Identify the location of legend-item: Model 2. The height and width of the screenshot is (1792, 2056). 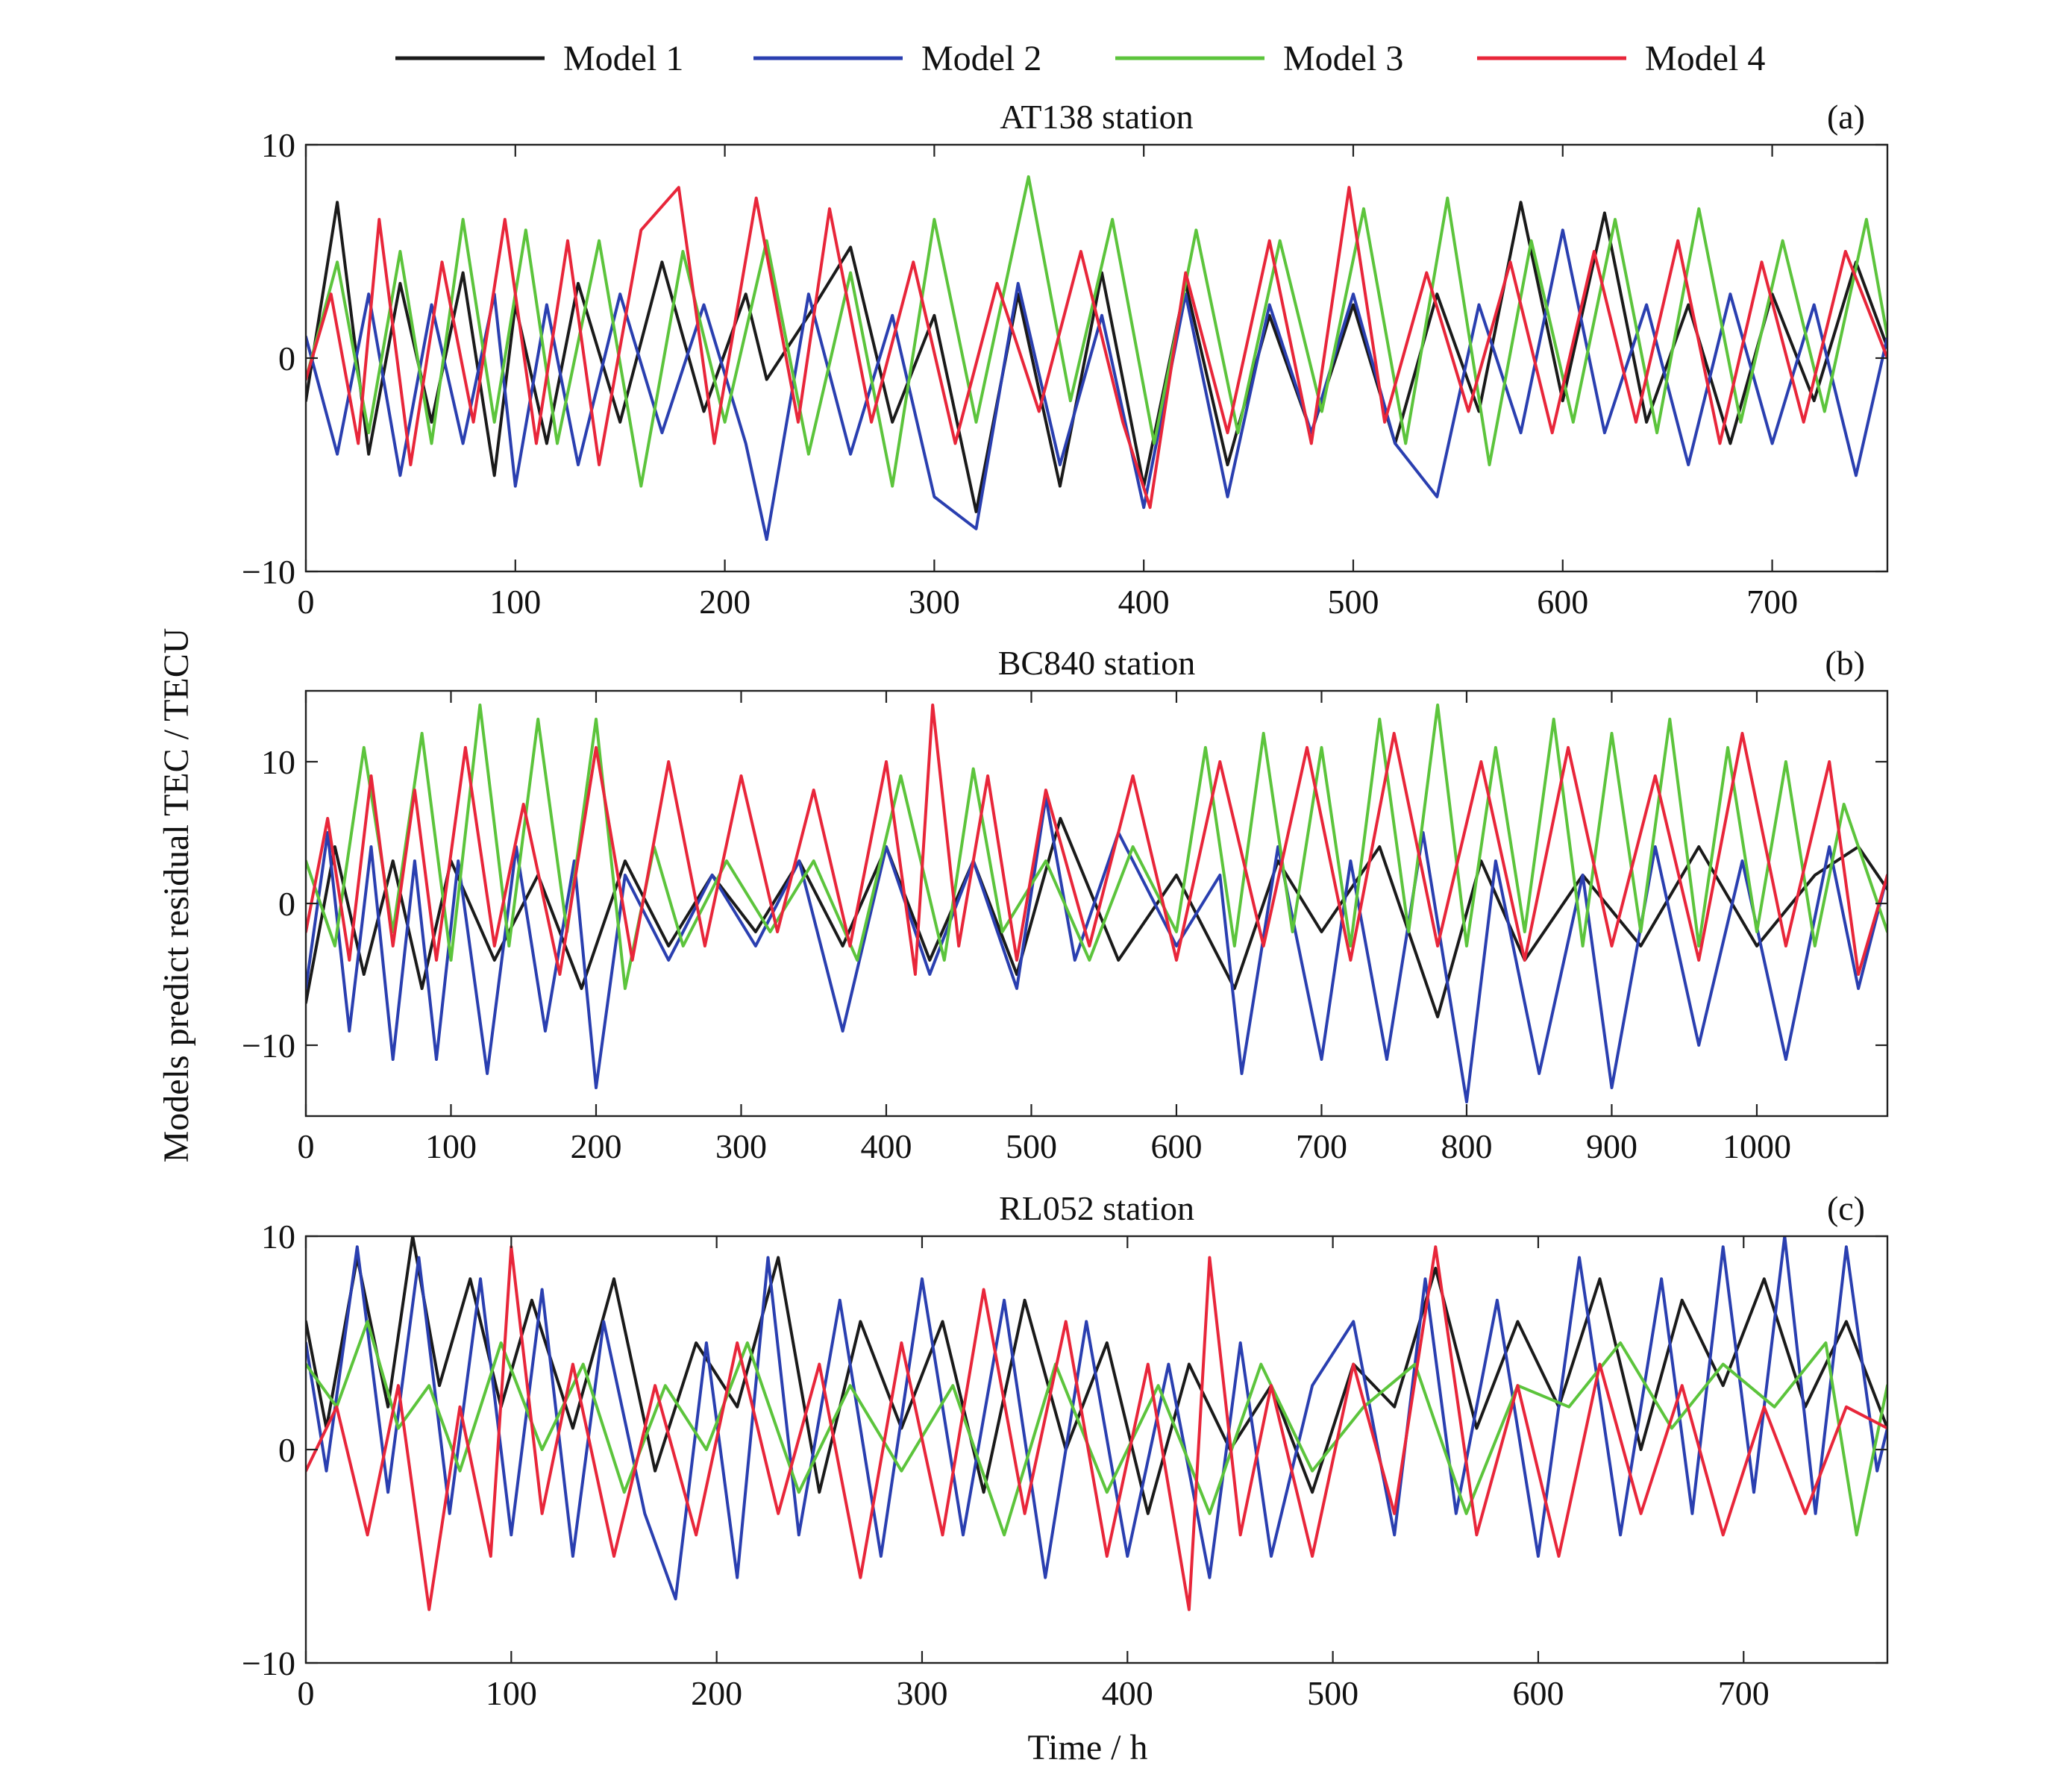
(897, 59).